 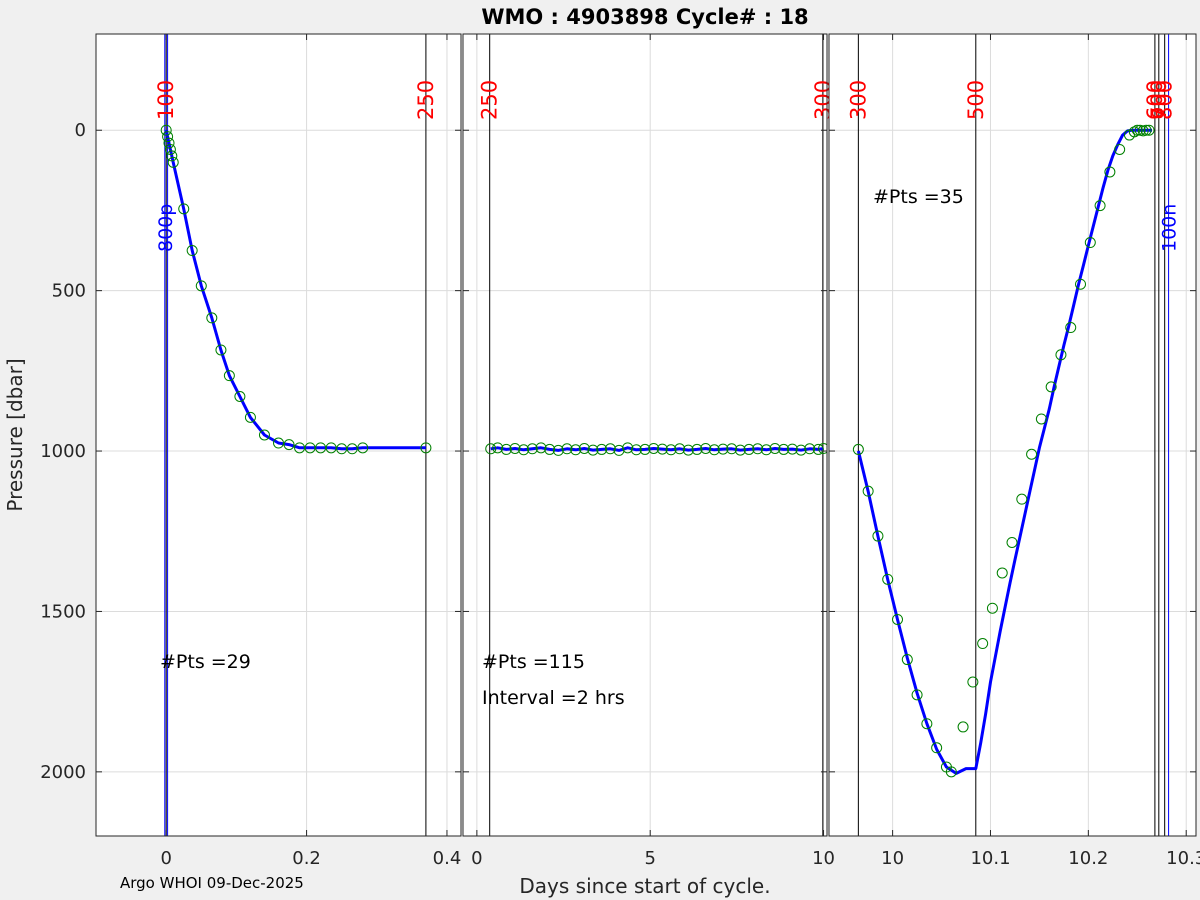 I want to click on event-label: 800p, so click(x=166, y=228).